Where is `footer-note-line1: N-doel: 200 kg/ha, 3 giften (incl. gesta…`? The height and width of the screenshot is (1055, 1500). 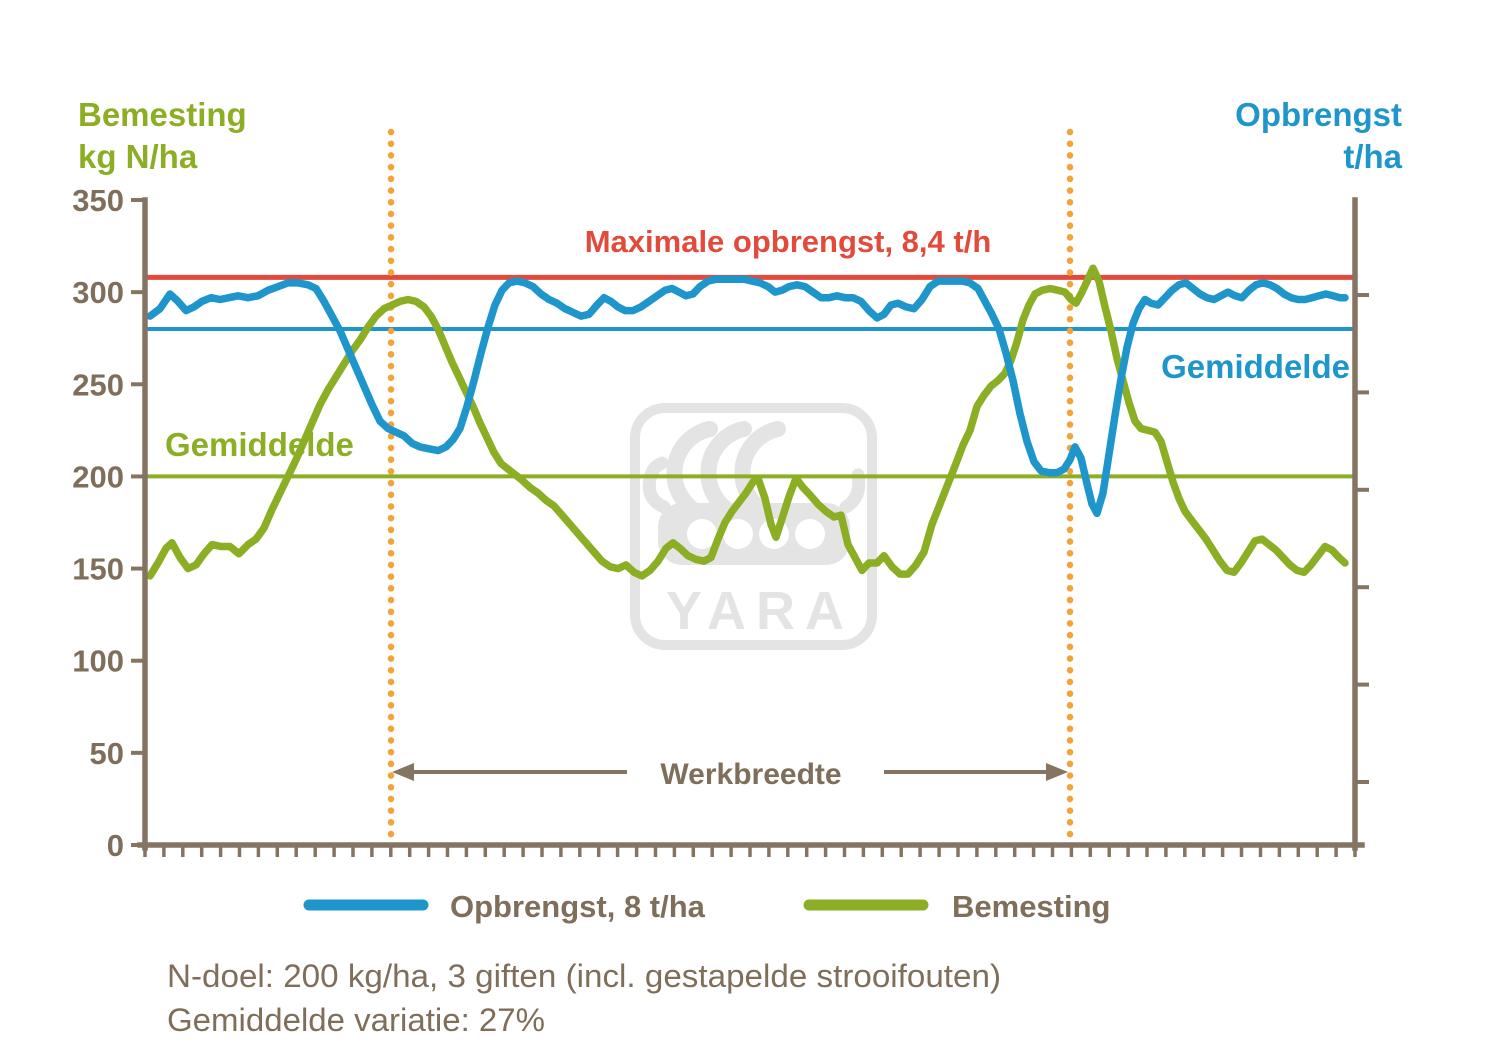 footer-note-line1: N-doel: 200 kg/ha, 3 giften (incl. gesta… is located at coordinates (584, 976).